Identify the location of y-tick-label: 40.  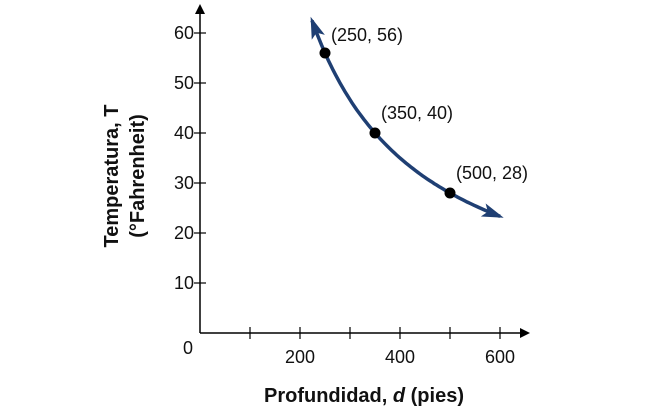
(184, 133).